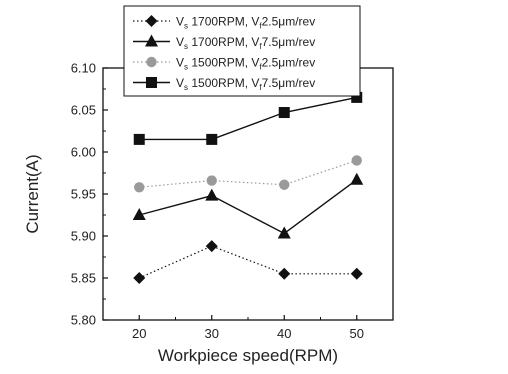 This screenshot has height=374, width=508. Describe the element at coordinates (83, 194) in the screenshot. I see `y-tick-label: 5.95` at that location.